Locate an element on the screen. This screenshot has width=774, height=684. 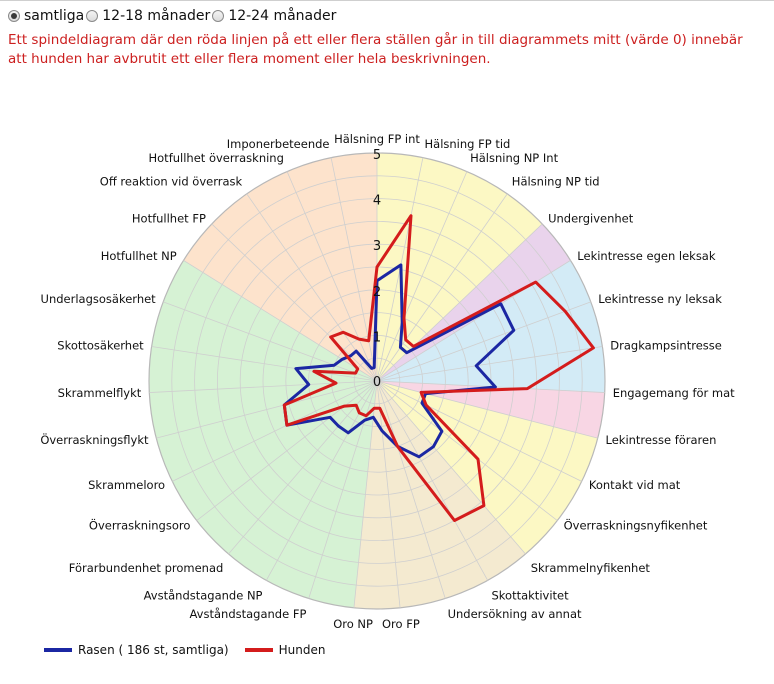
chart-category-label: Skrammelflykt is located at coordinates (100, 393).